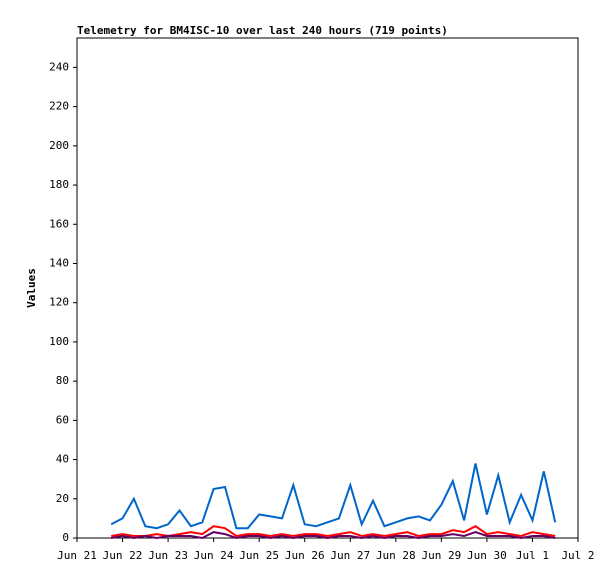 This screenshot has height=579, width=615. Describe the element at coordinates (59, 184) in the screenshot. I see `y-tick-label: 180` at that location.